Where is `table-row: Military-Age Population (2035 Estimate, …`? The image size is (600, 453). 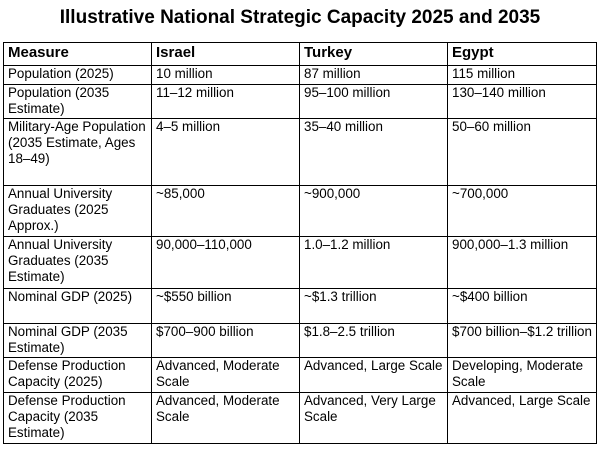
table-row: Military-Age Population (2035 Estimate, … is located at coordinates (300, 152).